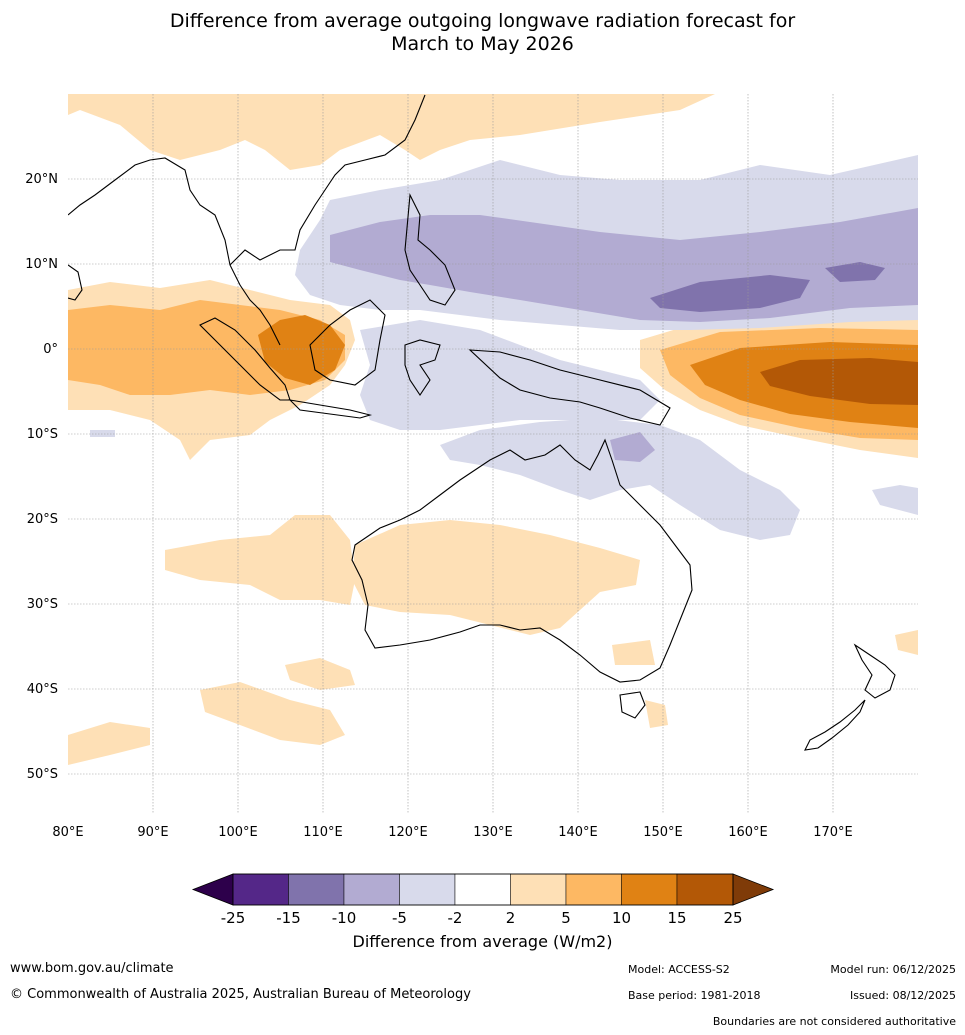  I want to click on y-tick-label: 20°S, so click(42, 519).